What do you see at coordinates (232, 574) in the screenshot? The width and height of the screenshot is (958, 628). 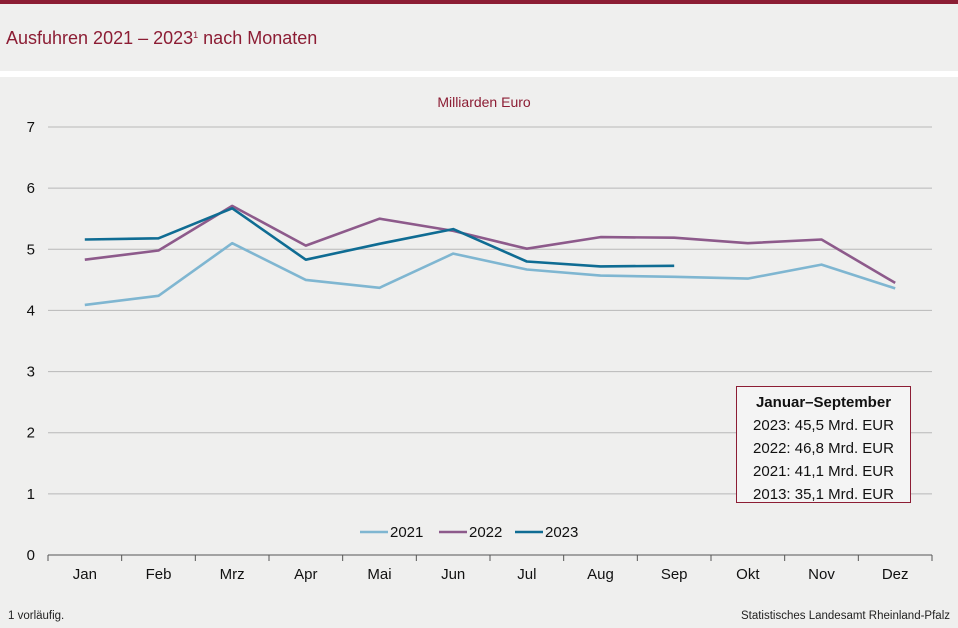 I see `x-tick-label: Mrz` at bounding box center [232, 574].